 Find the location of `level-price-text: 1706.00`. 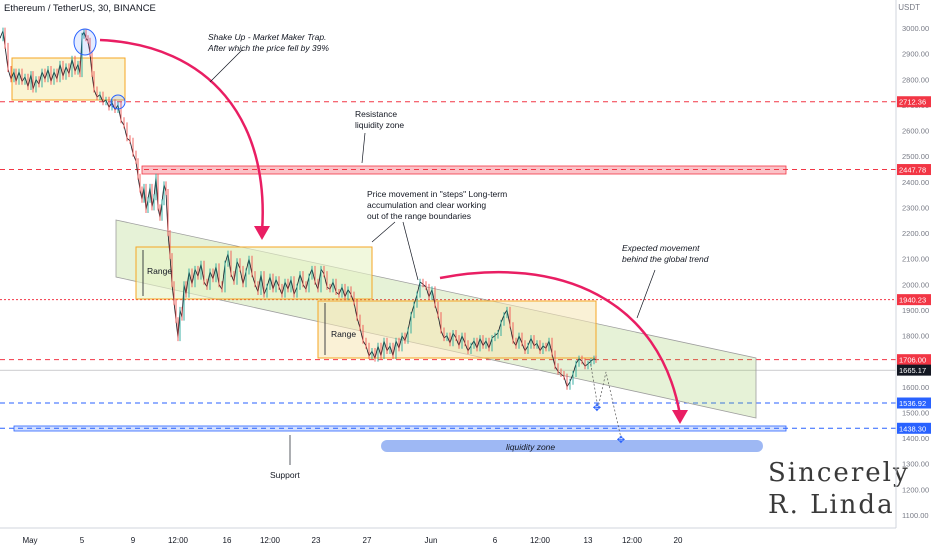

level-price-text: 1706.00 is located at coordinates (912, 360).